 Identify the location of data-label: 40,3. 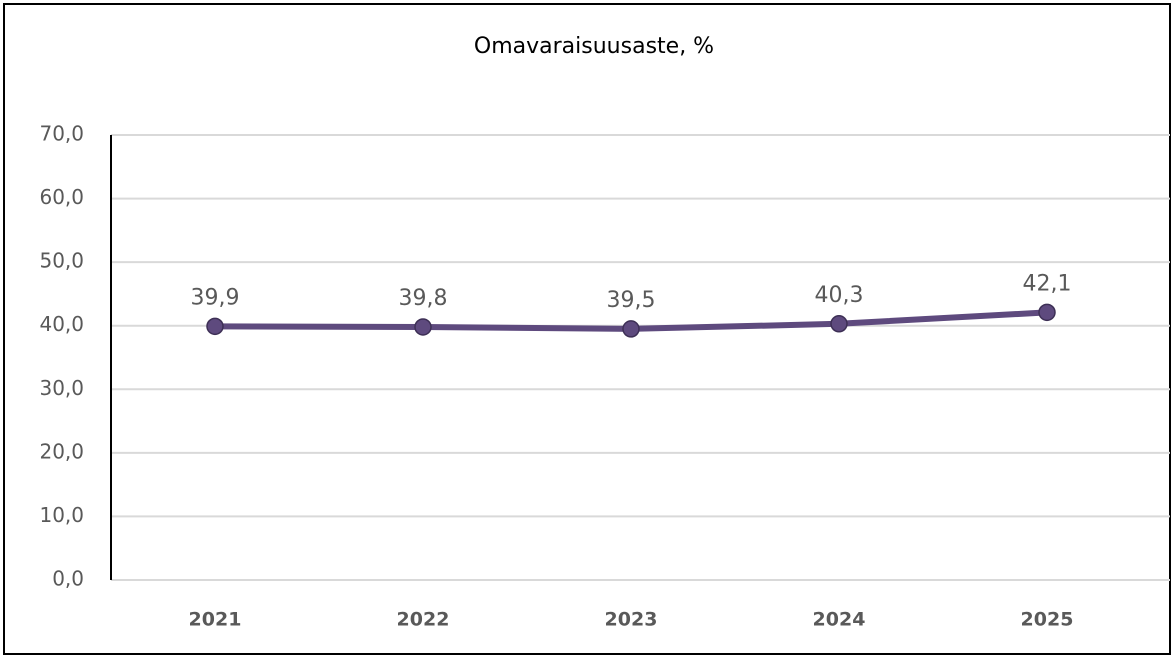
(839, 295).